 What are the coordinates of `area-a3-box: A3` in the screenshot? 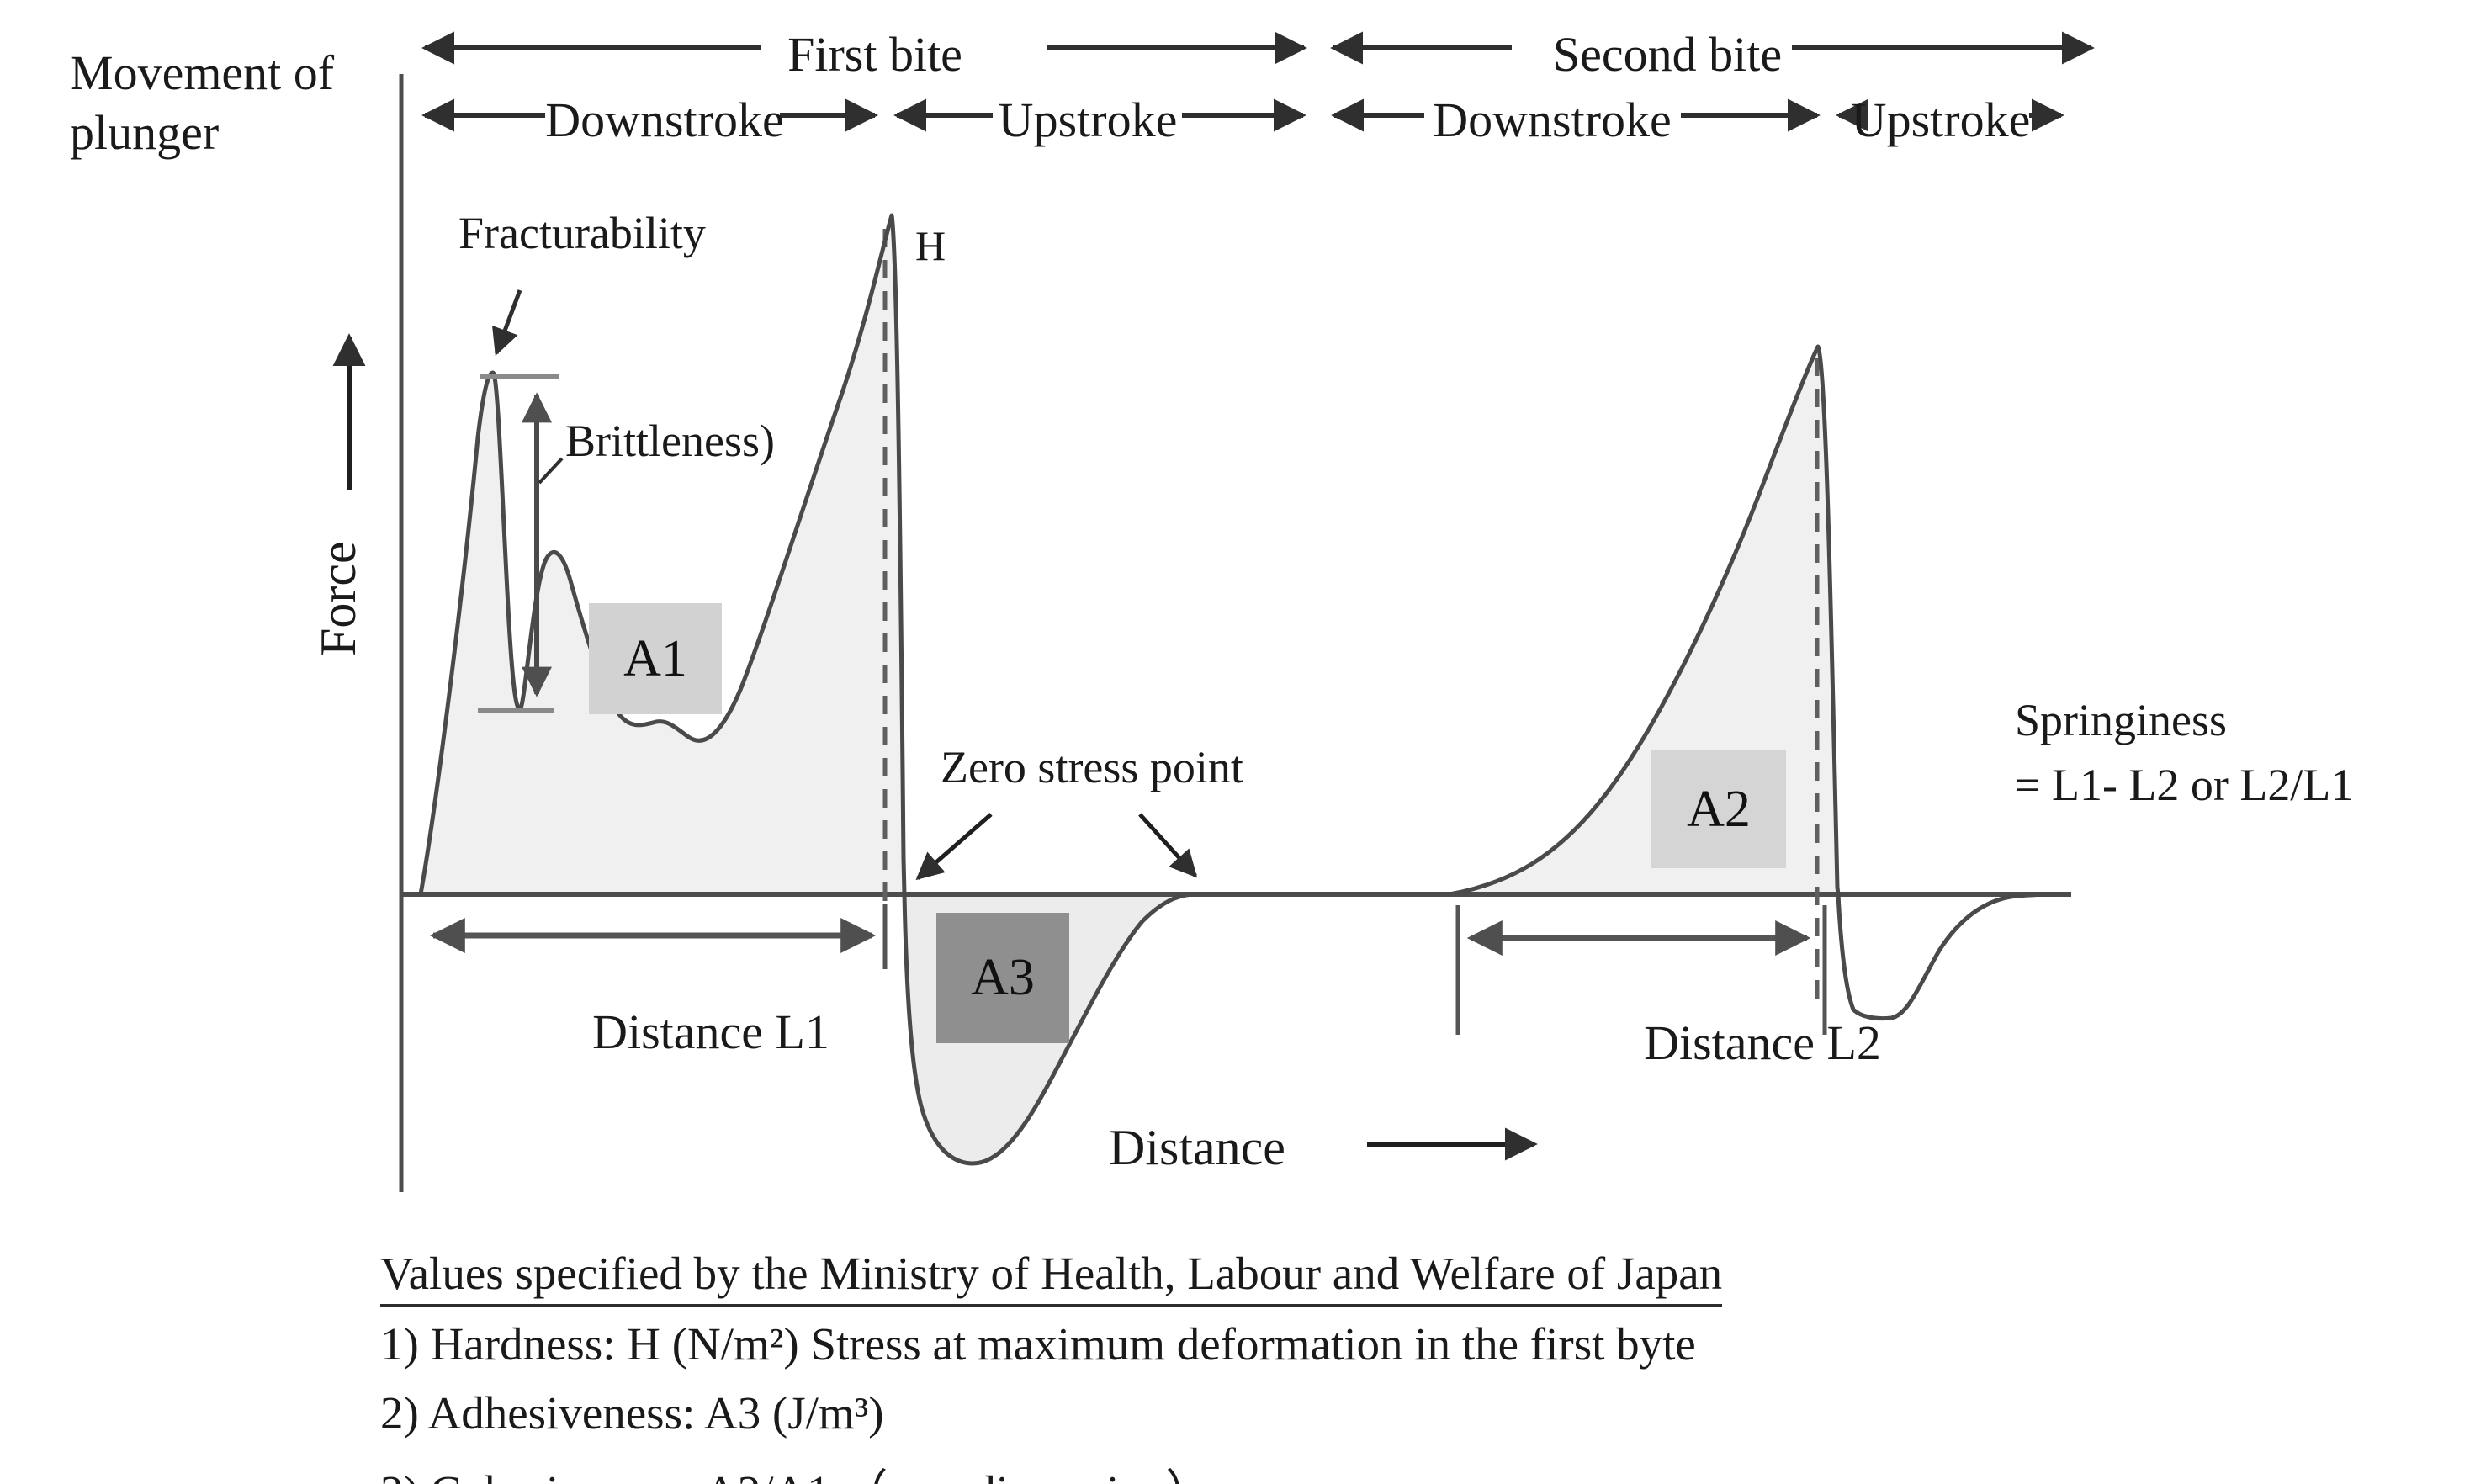 It's located at (1002, 978).